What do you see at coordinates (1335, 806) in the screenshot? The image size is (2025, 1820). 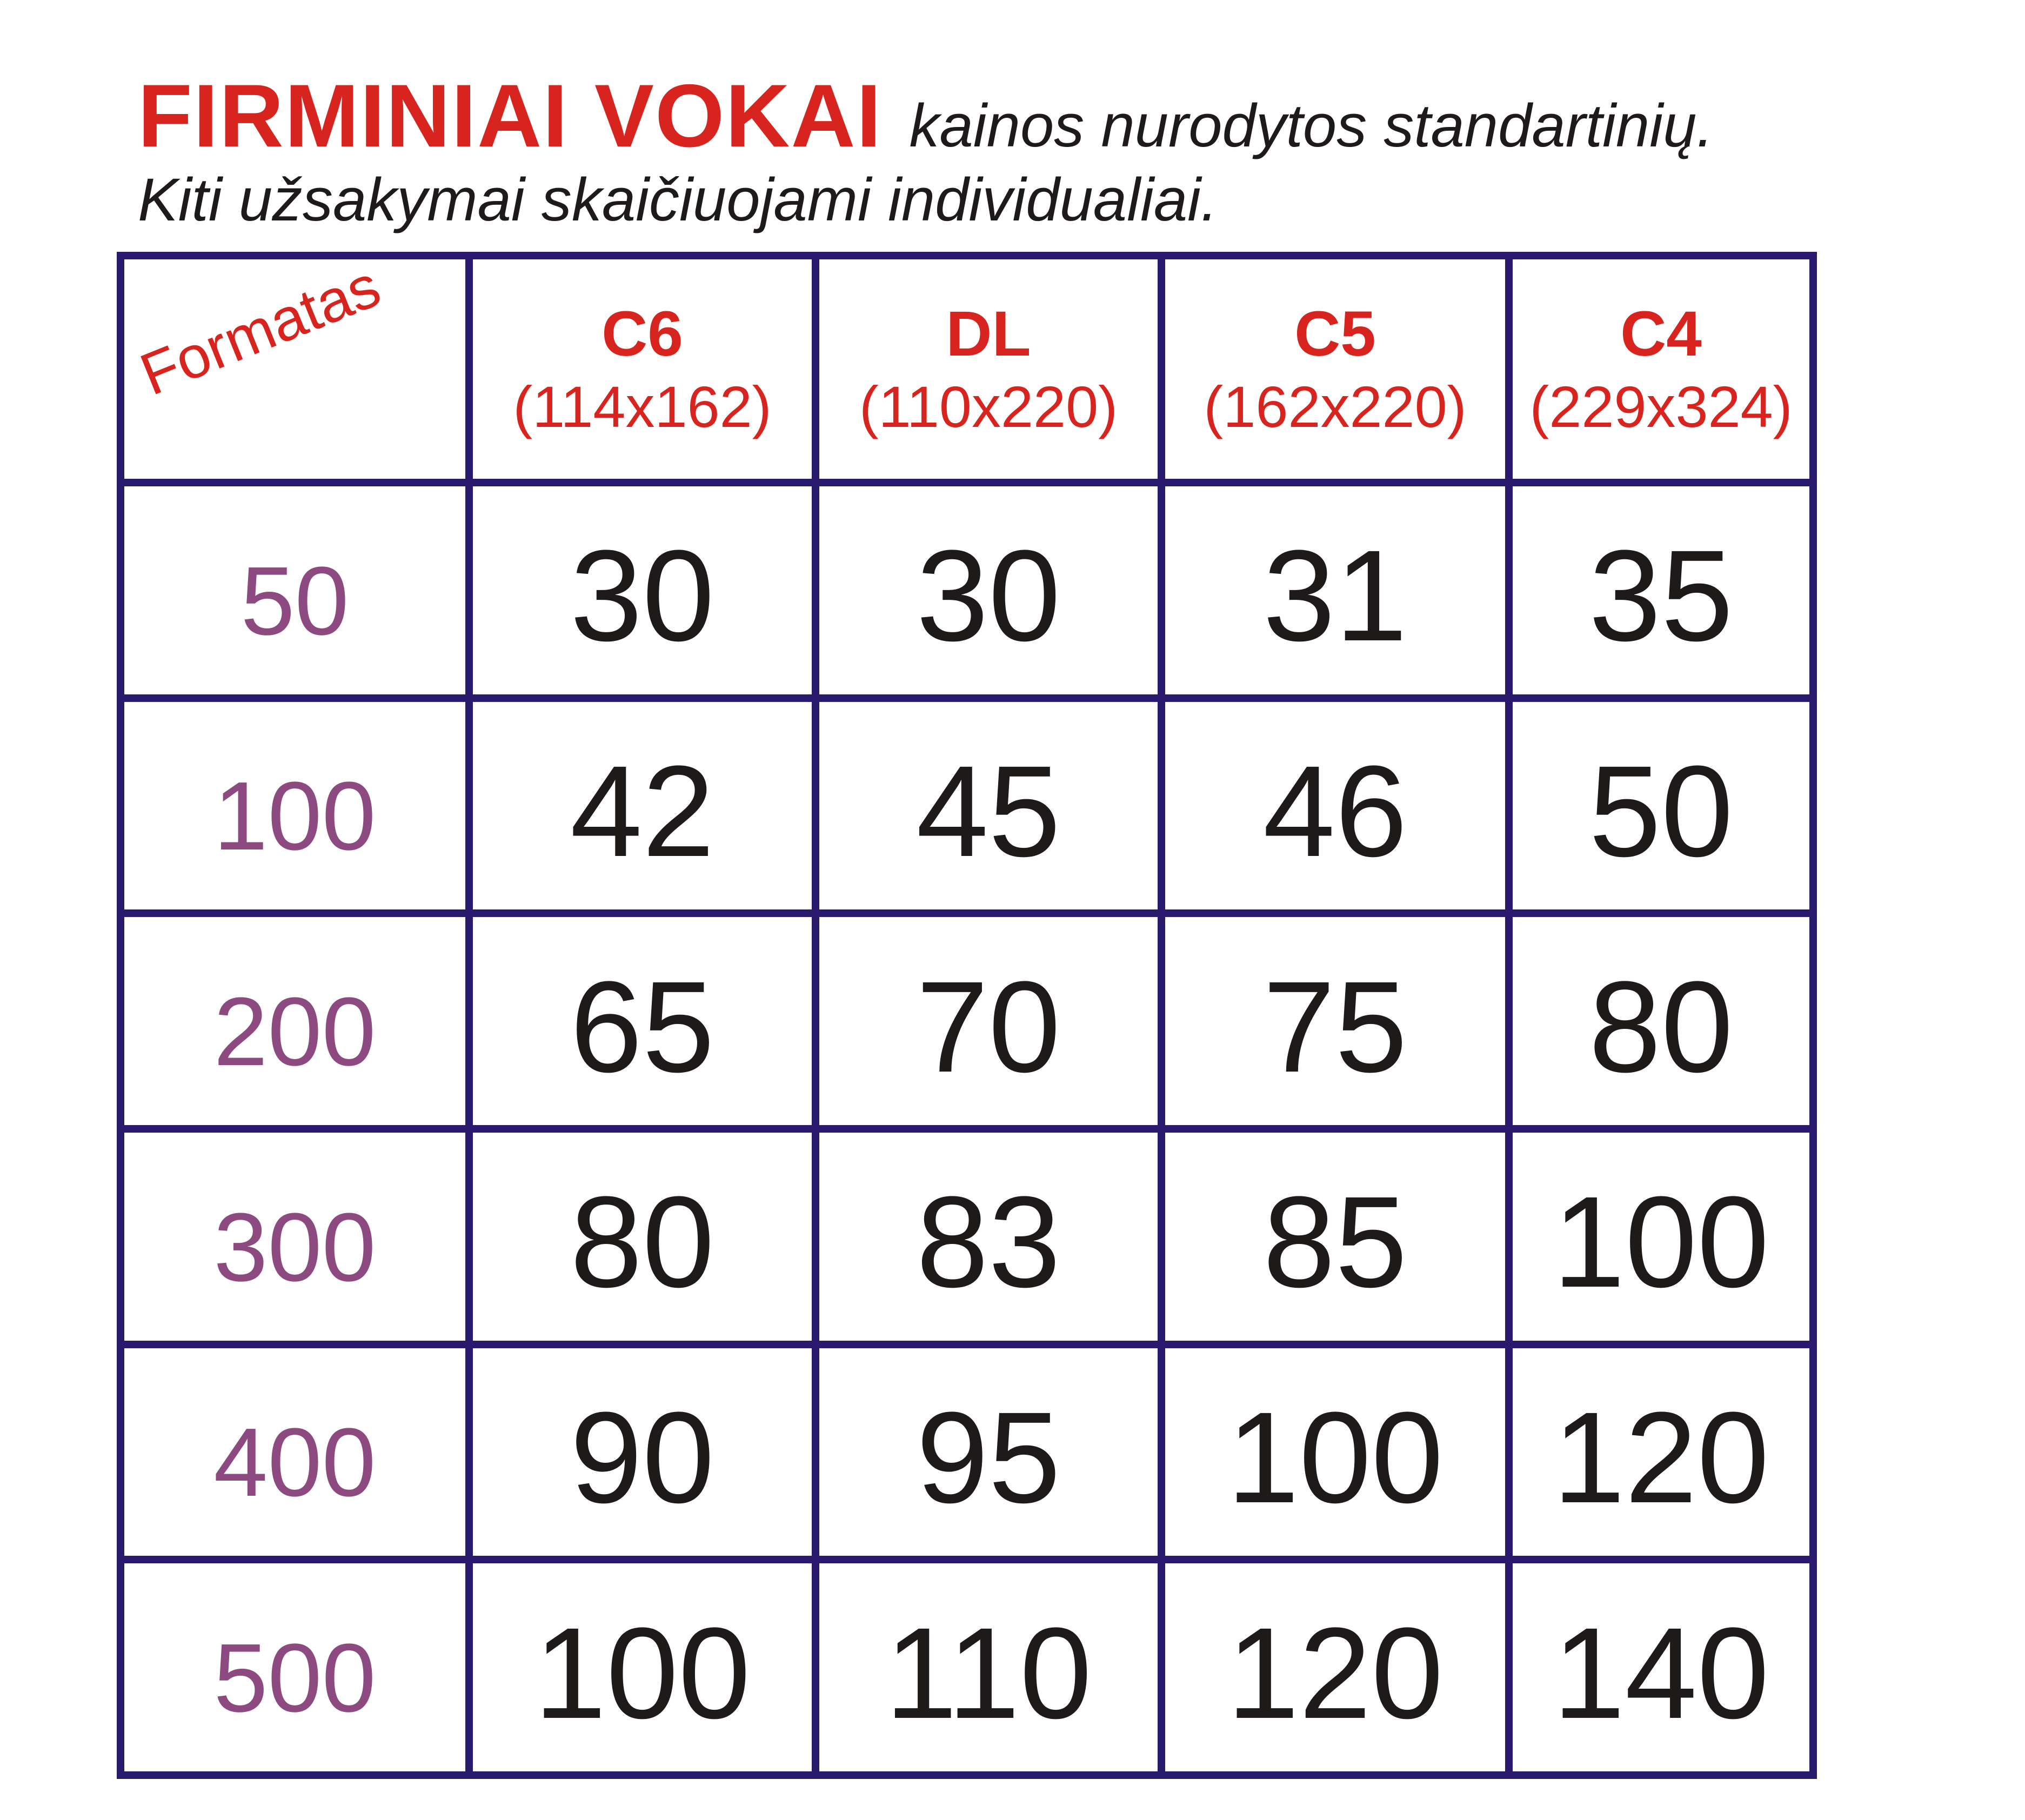 I see `price-cell: 46` at bounding box center [1335, 806].